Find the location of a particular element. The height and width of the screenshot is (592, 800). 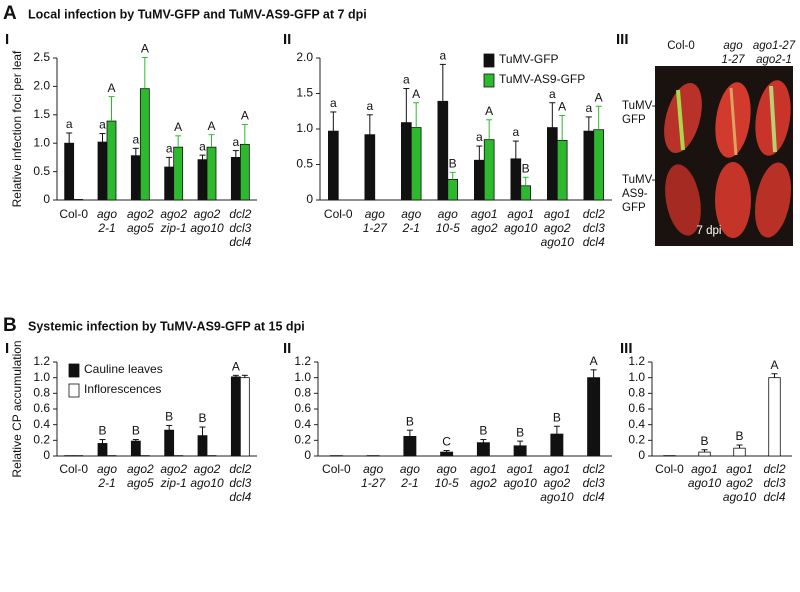

column-label: ago1-27 is located at coordinates (774, 46).